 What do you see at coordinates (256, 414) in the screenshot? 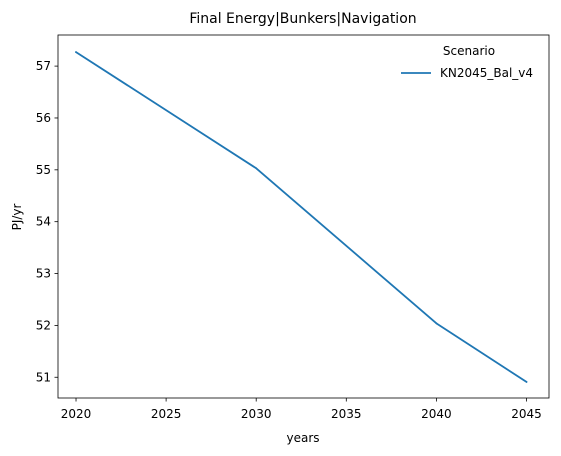
I see `x-tick-label: 2030` at bounding box center [256, 414].